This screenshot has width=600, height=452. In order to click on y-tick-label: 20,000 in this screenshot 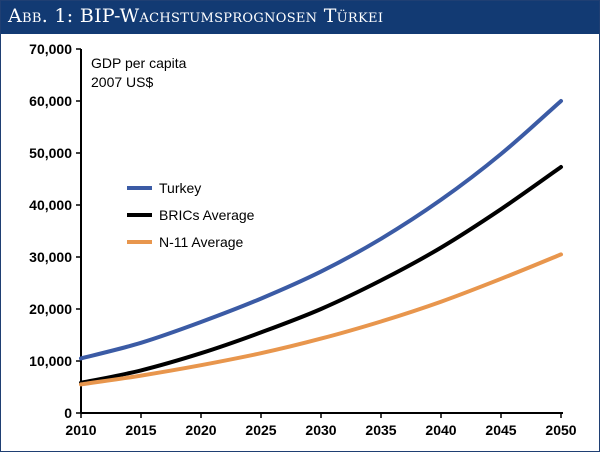, I will do `click(50, 309)`.